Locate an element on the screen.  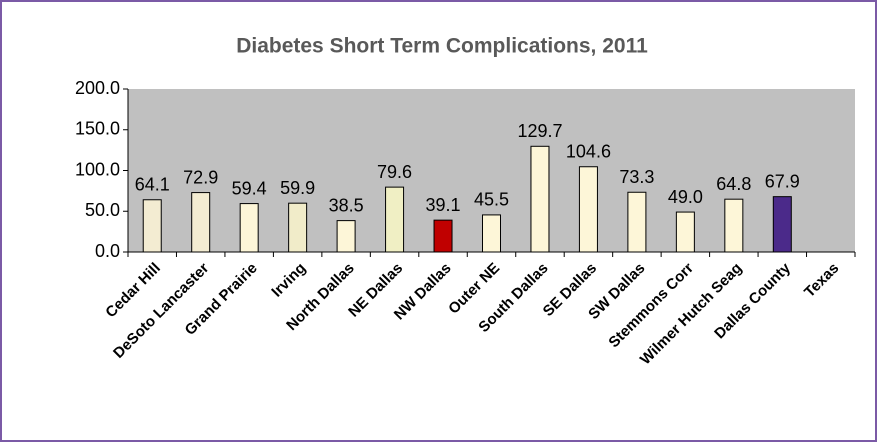
data-label: 38.5 is located at coordinates (346, 205).